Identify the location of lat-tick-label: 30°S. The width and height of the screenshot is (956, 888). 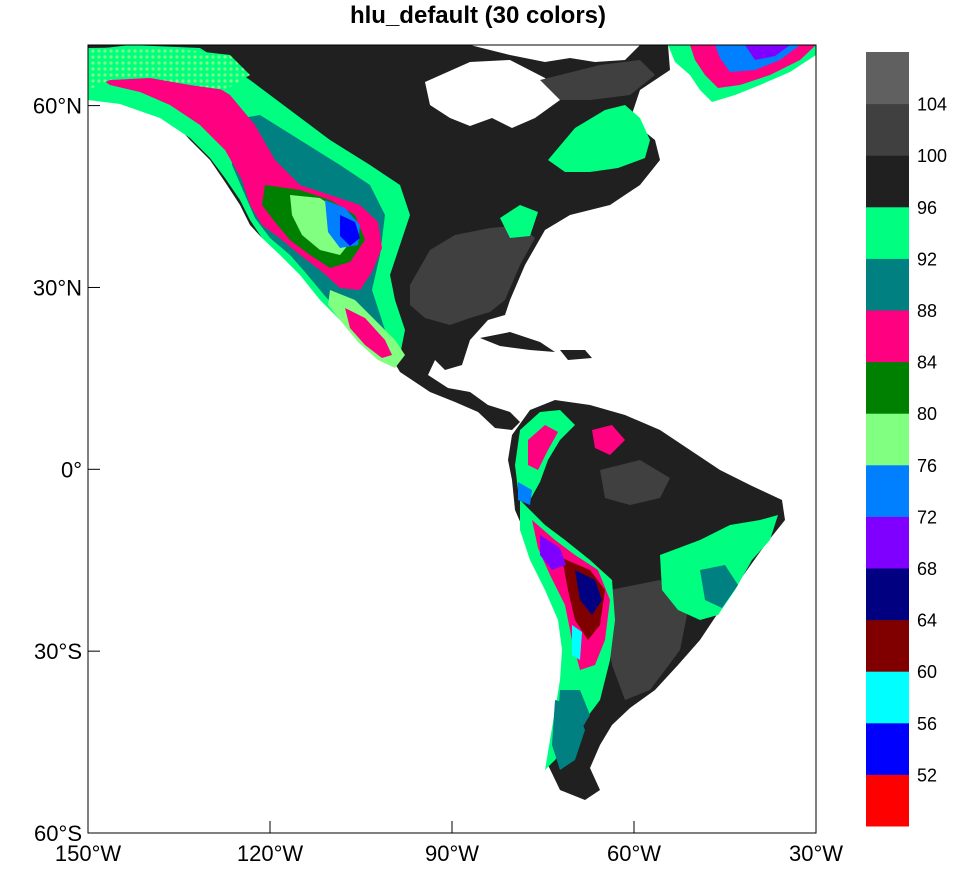
(58, 651).